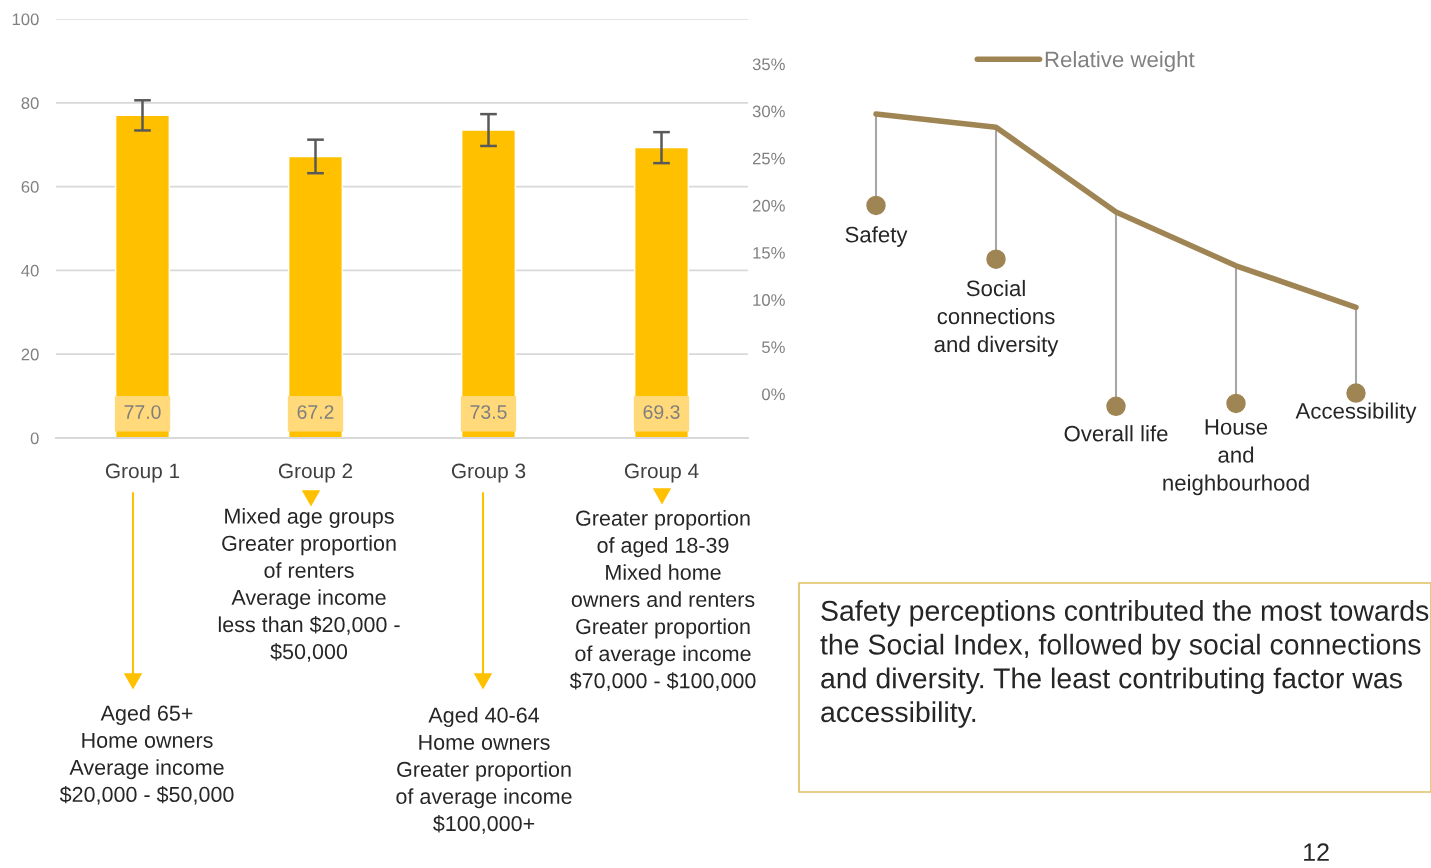 This screenshot has width=1431, height=868. Describe the element at coordinates (488, 473) in the screenshot. I see `x-tick-label: Group 3` at that location.